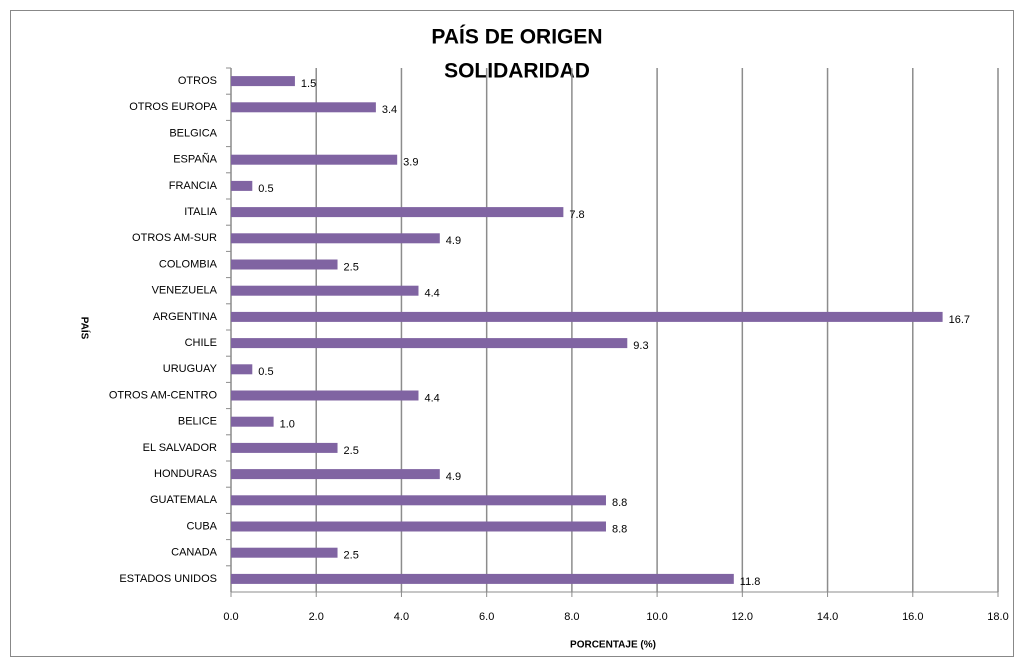 This screenshot has height=667, width=1024. Describe the element at coordinates (401, 617) in the screenshot. I see `x-tick-label: 4.0` at that location.